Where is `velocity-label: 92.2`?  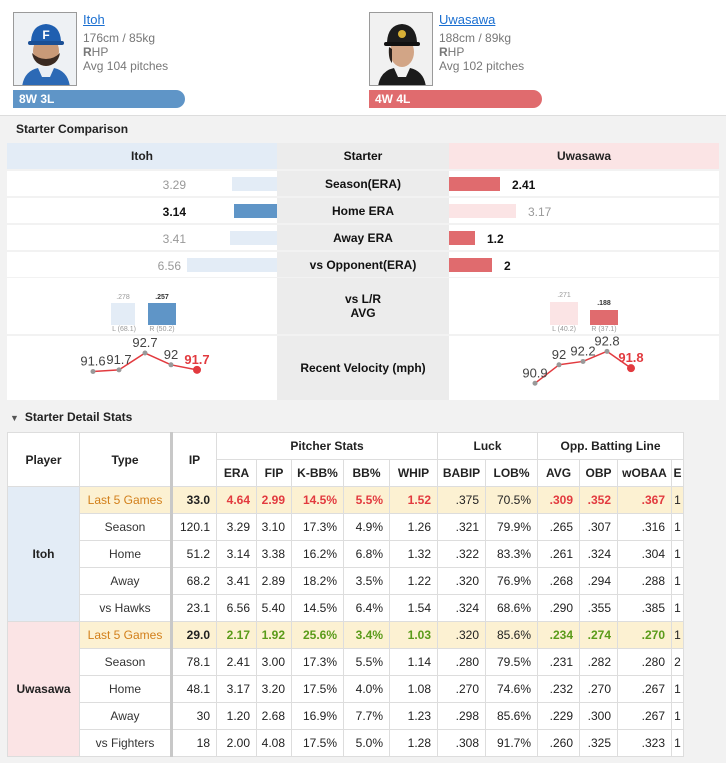 velocity-label: 92.2 is located at coordinates (582, 350).